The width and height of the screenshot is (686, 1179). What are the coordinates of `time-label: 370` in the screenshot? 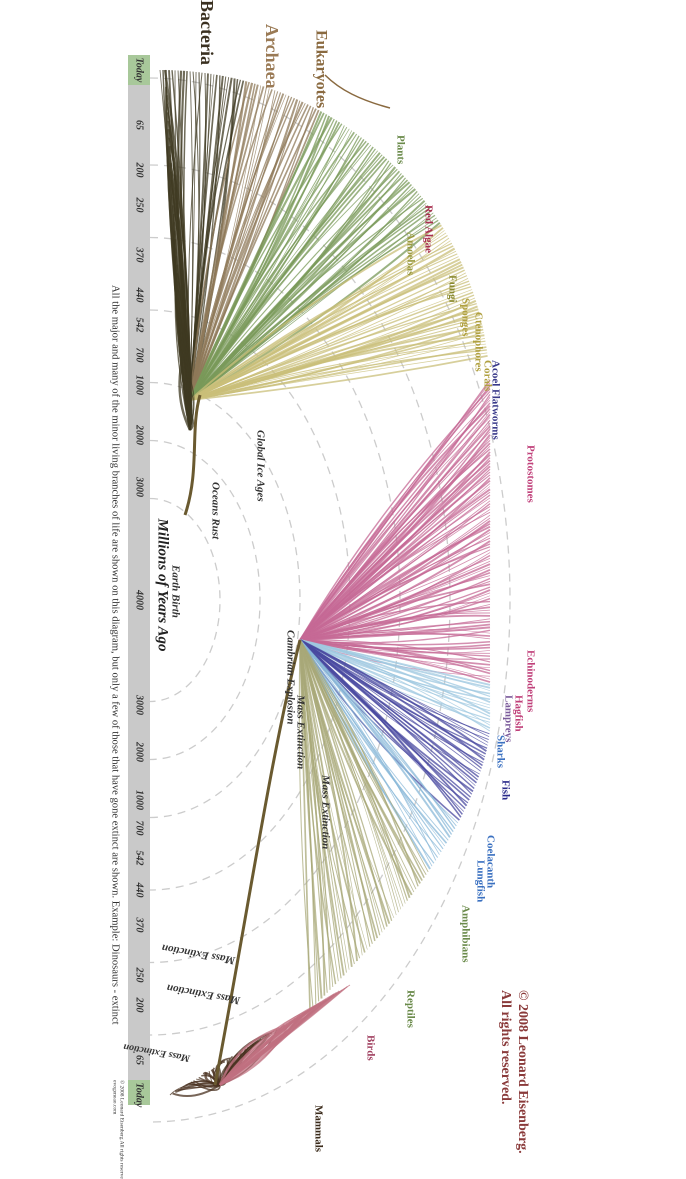 It's located at (139, 925).